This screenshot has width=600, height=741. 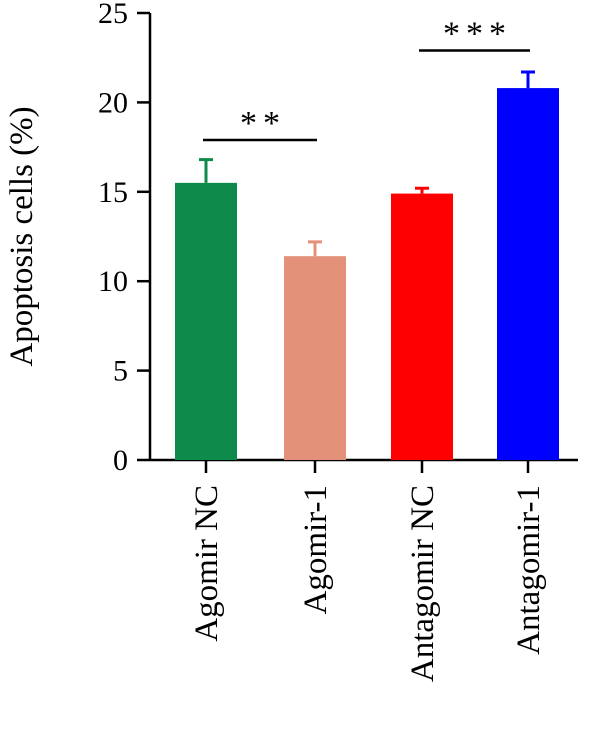 I want to click on category-label: Antagomir-1, so click(x=529, y=570).